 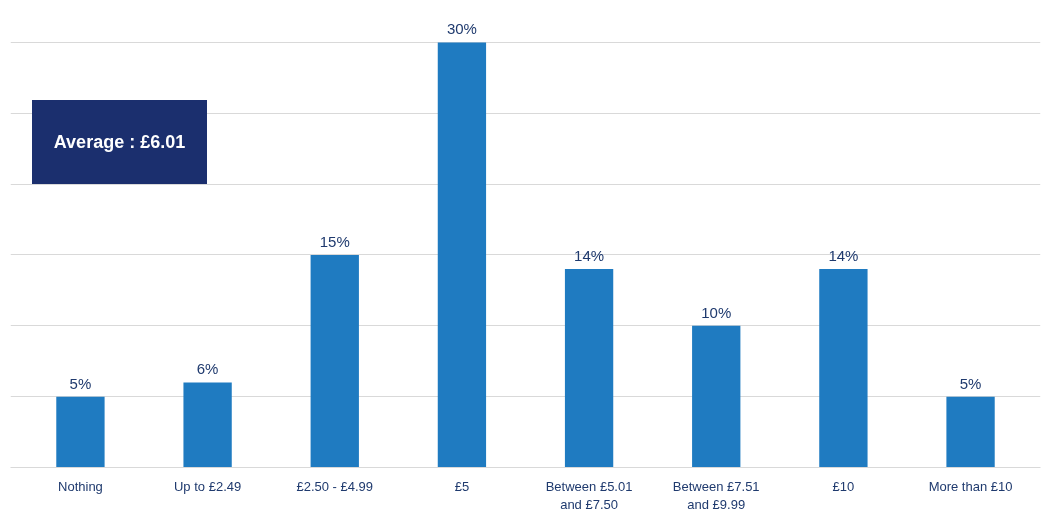 I want to click on data-label: 10%, so click(x=716, y=312).